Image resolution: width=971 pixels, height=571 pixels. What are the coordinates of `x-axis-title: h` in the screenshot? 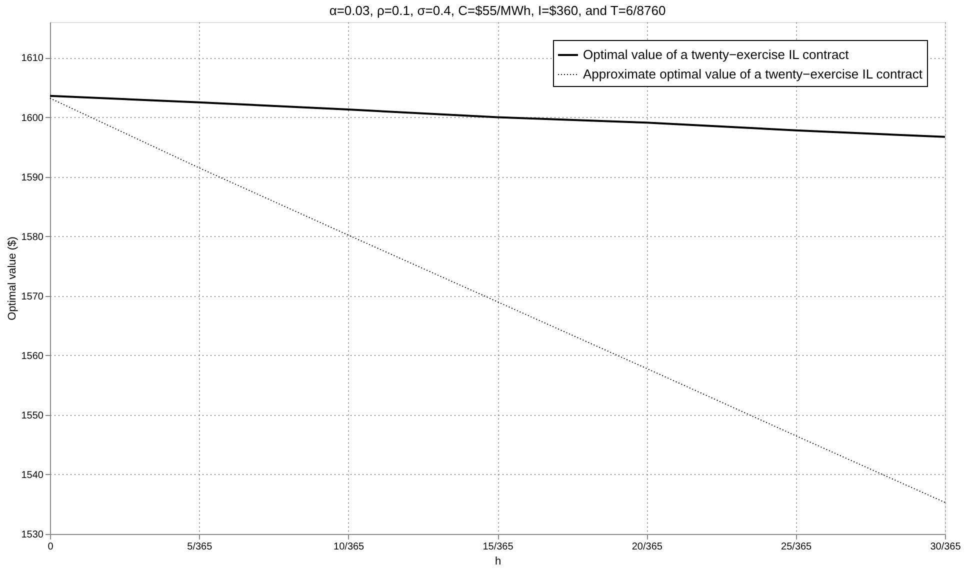 It's located at (498, 562).